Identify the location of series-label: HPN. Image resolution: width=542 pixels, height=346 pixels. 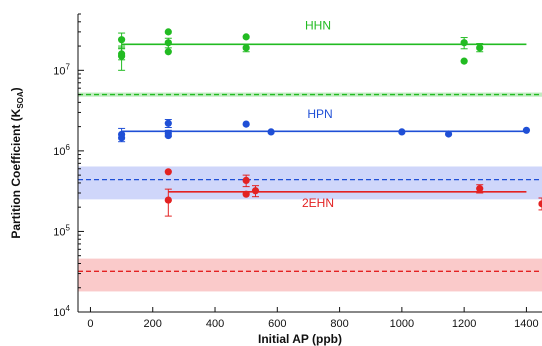
(319, 114).